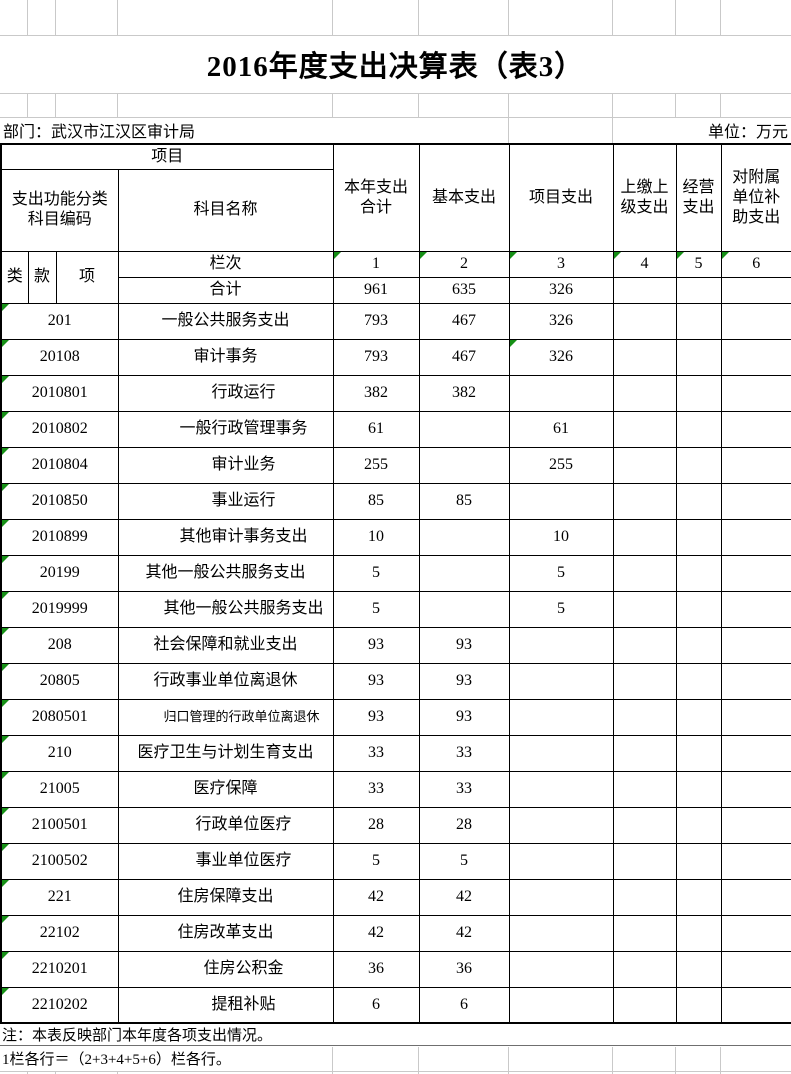  What do you see at coordinates (464, 1005) in the screenshot?
I see `value-cell-col2: 6` at bounding box center [464, 1005].